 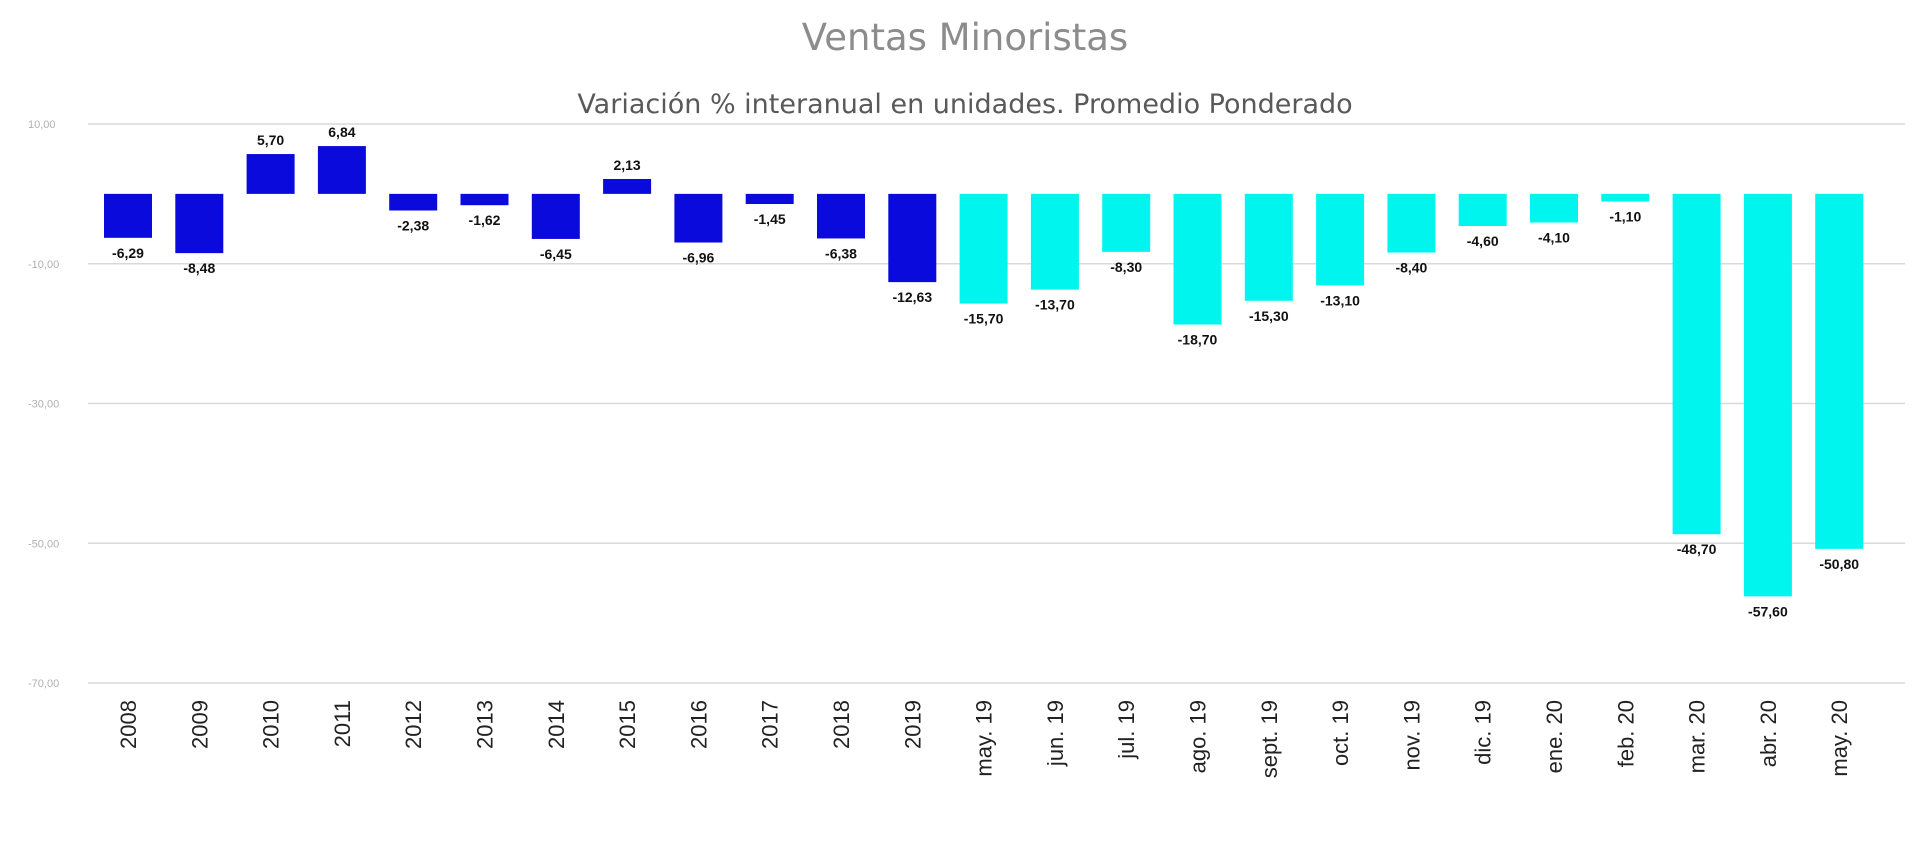 I want to click on data-label: -13,10, so click(x=1340, y=300).